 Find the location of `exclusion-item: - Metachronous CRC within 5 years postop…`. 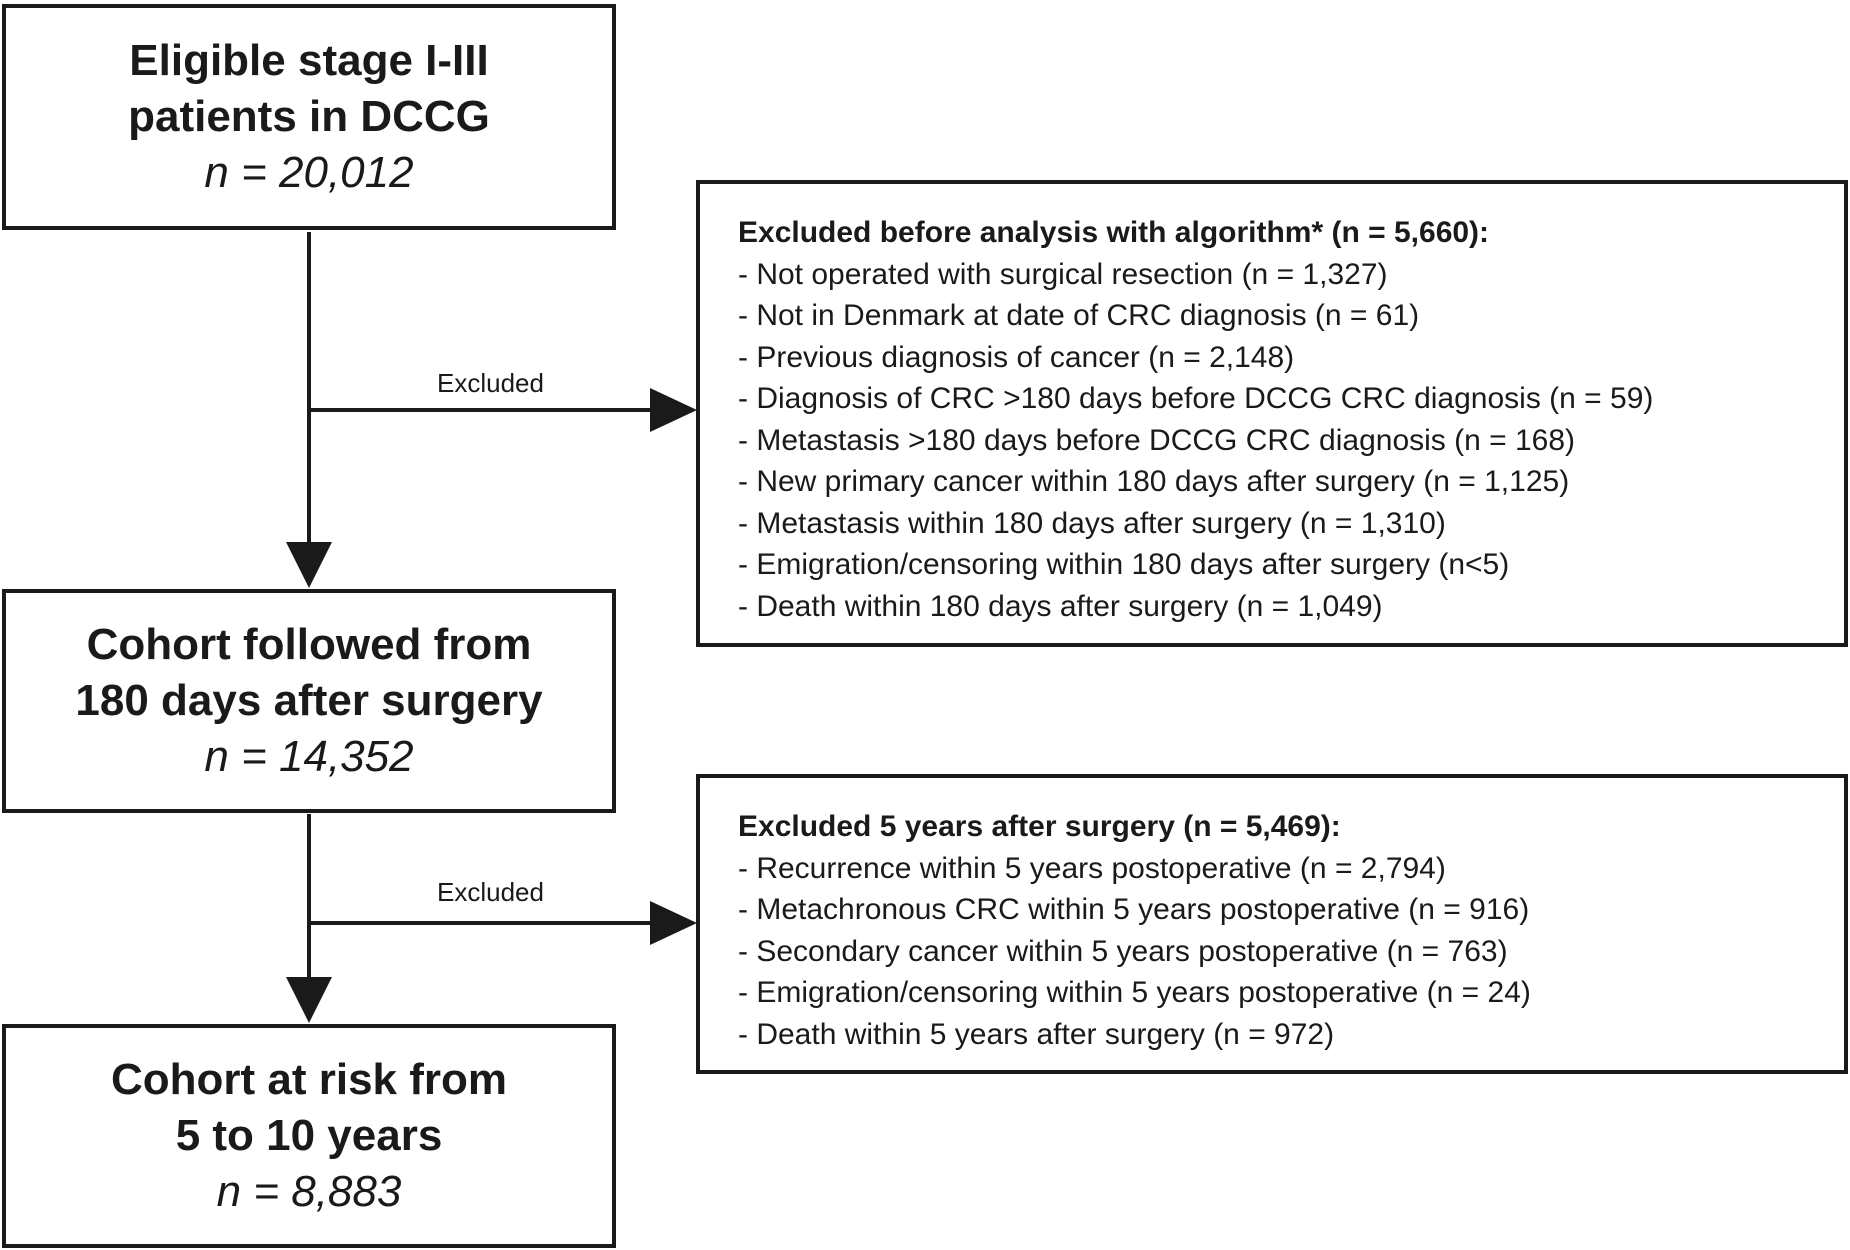

exclusion-item: - Metachronous CRC within 5 years postop… is located at coordinates (1134, 909).